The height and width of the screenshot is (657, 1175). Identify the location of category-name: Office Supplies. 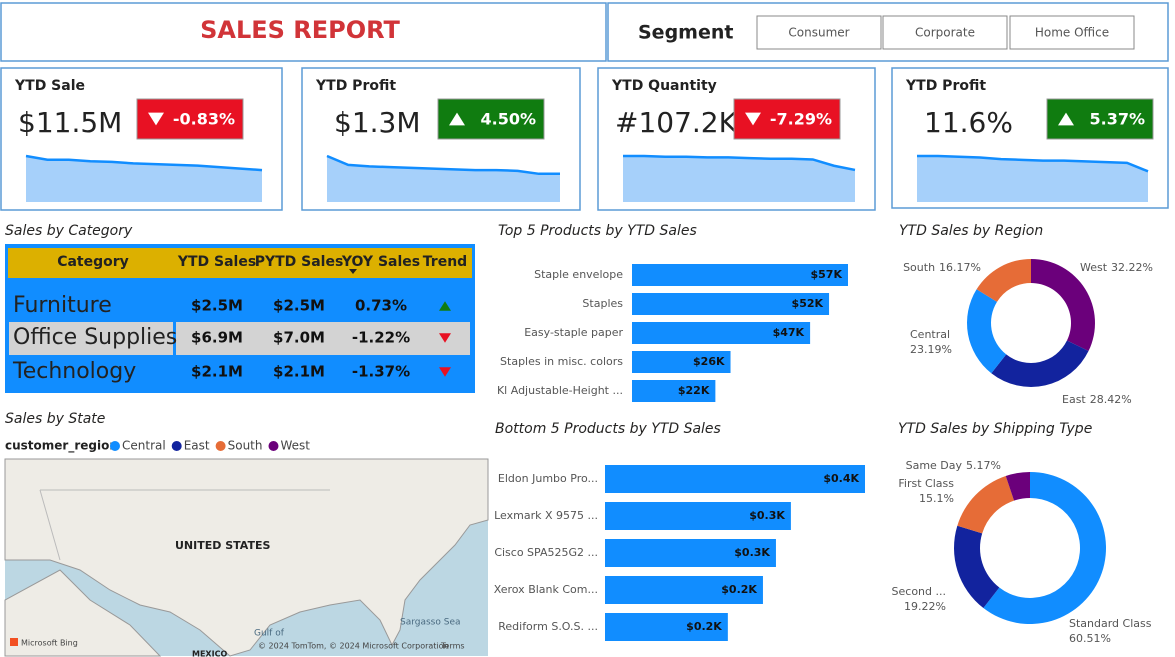
(95, 337).